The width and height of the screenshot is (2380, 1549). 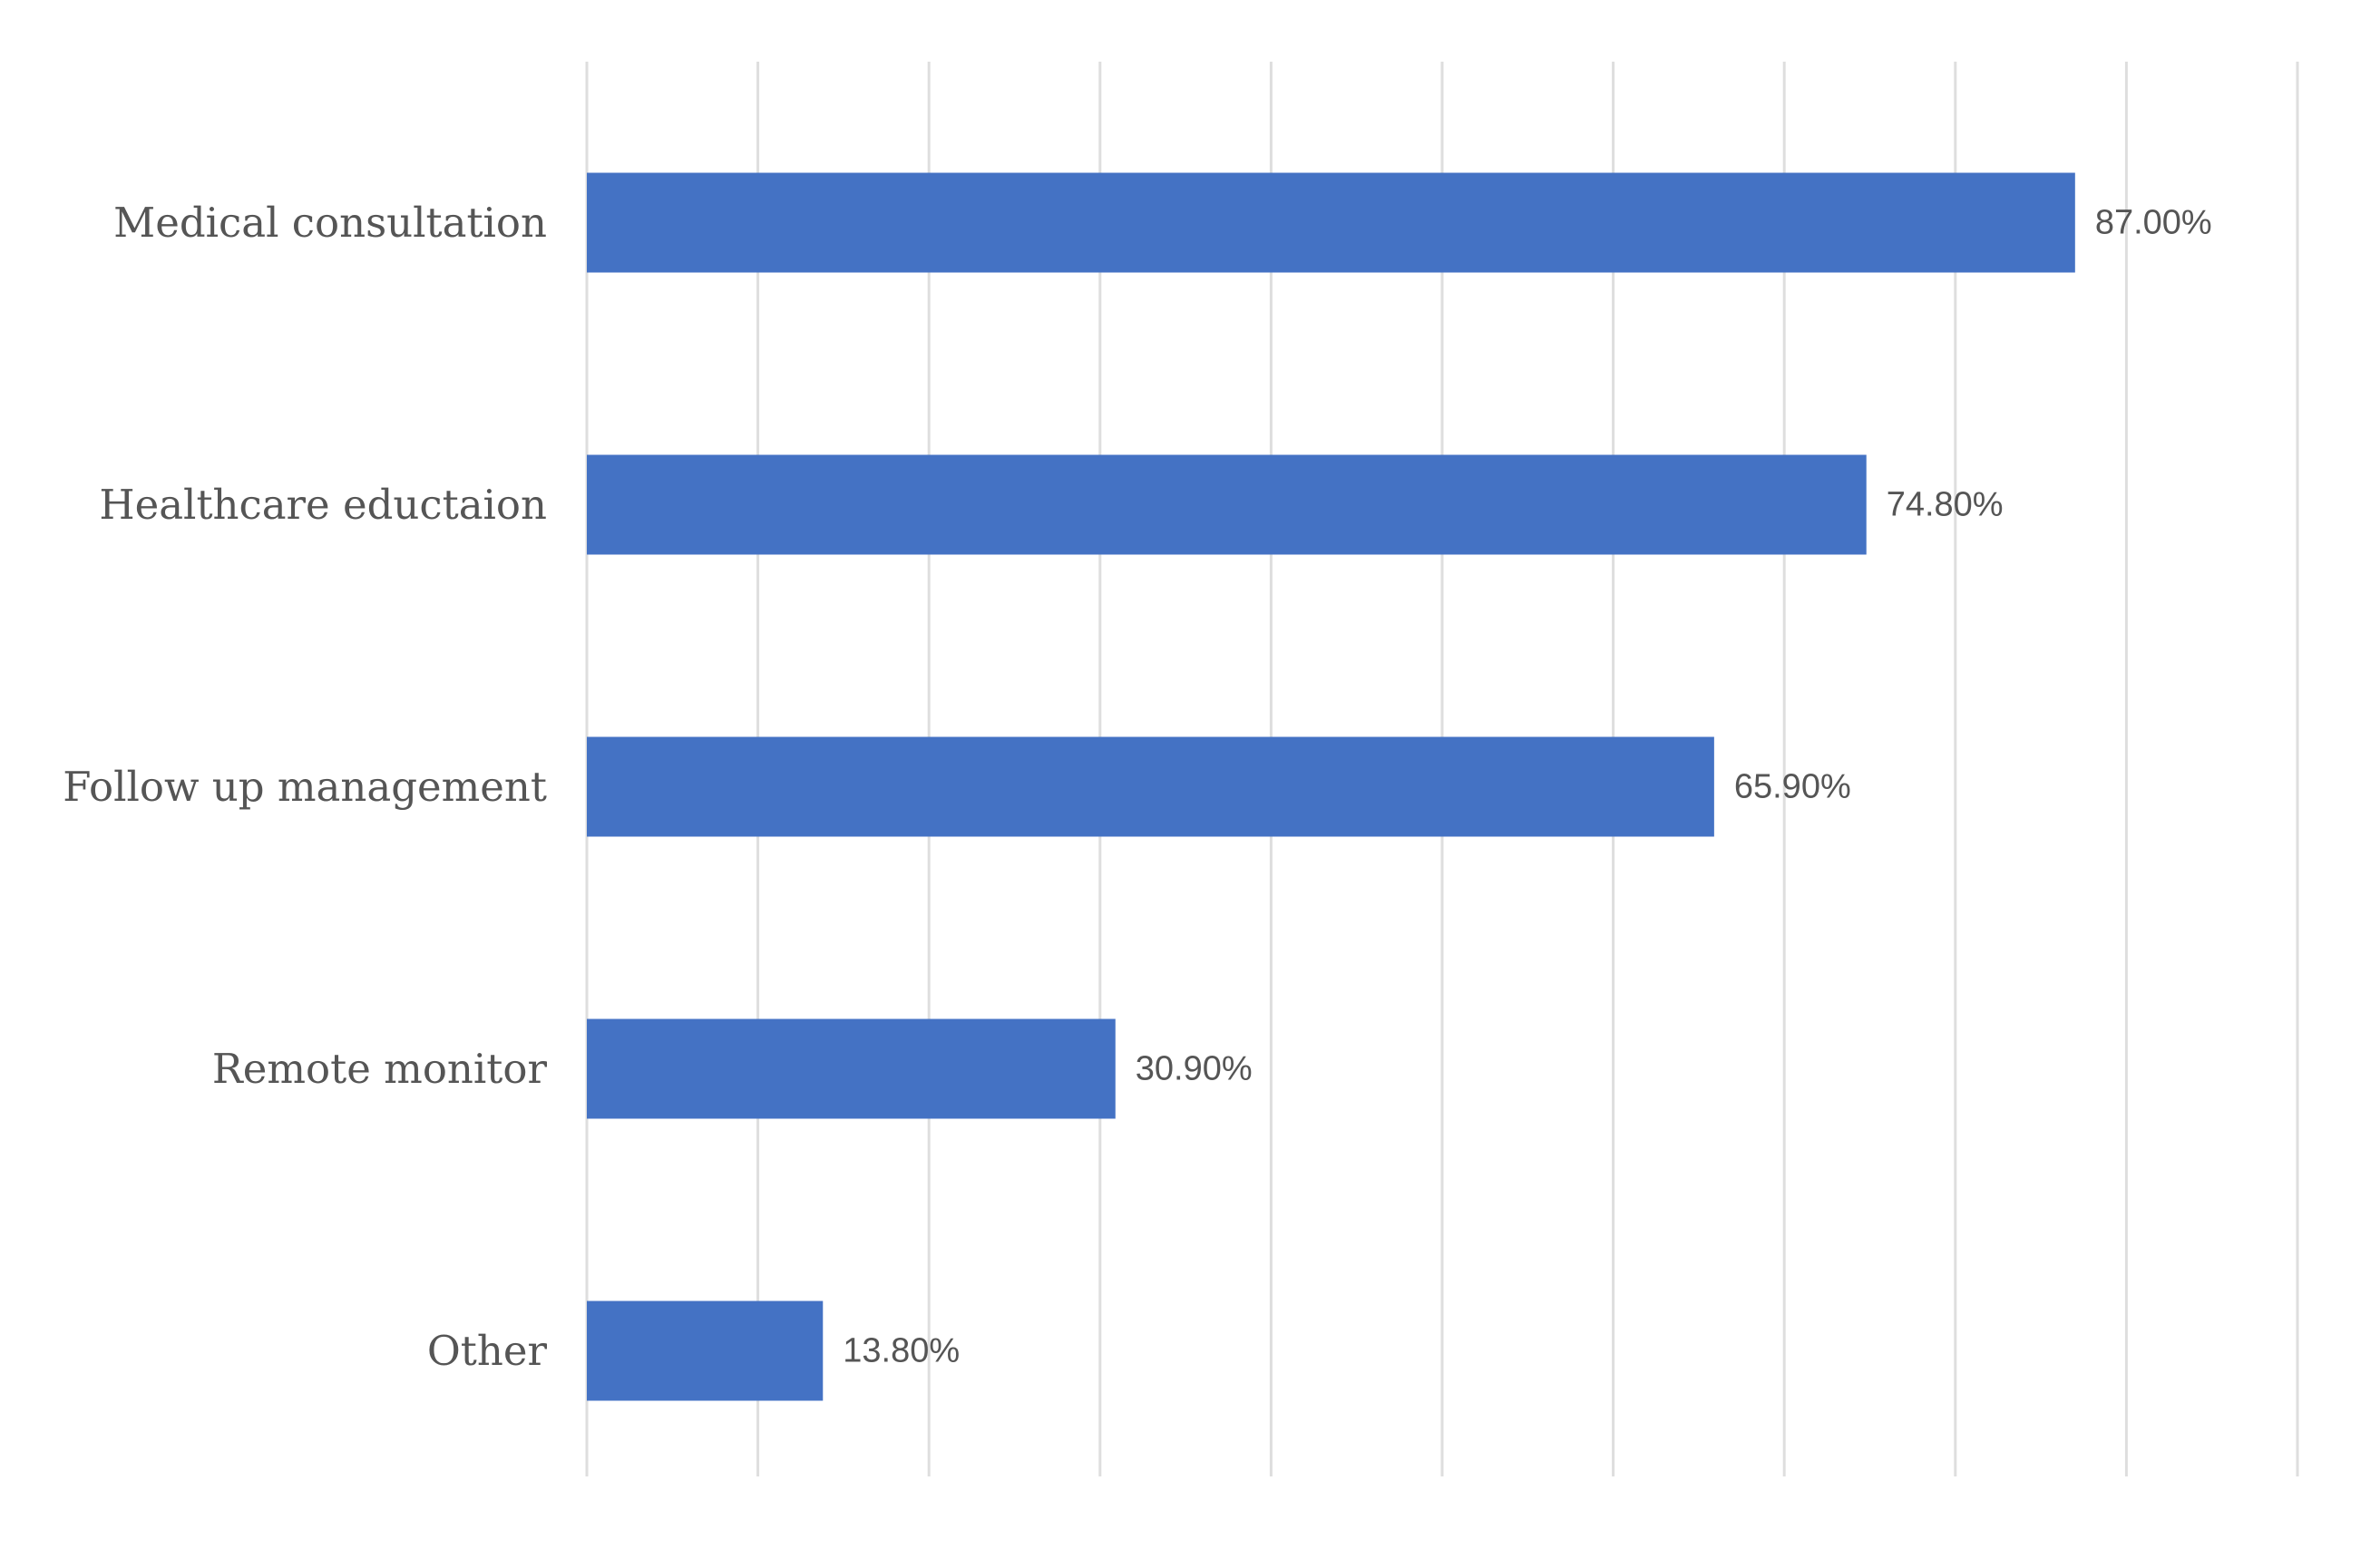 I want to click on data-label: 87.00%, so click(x=2153, y=223).